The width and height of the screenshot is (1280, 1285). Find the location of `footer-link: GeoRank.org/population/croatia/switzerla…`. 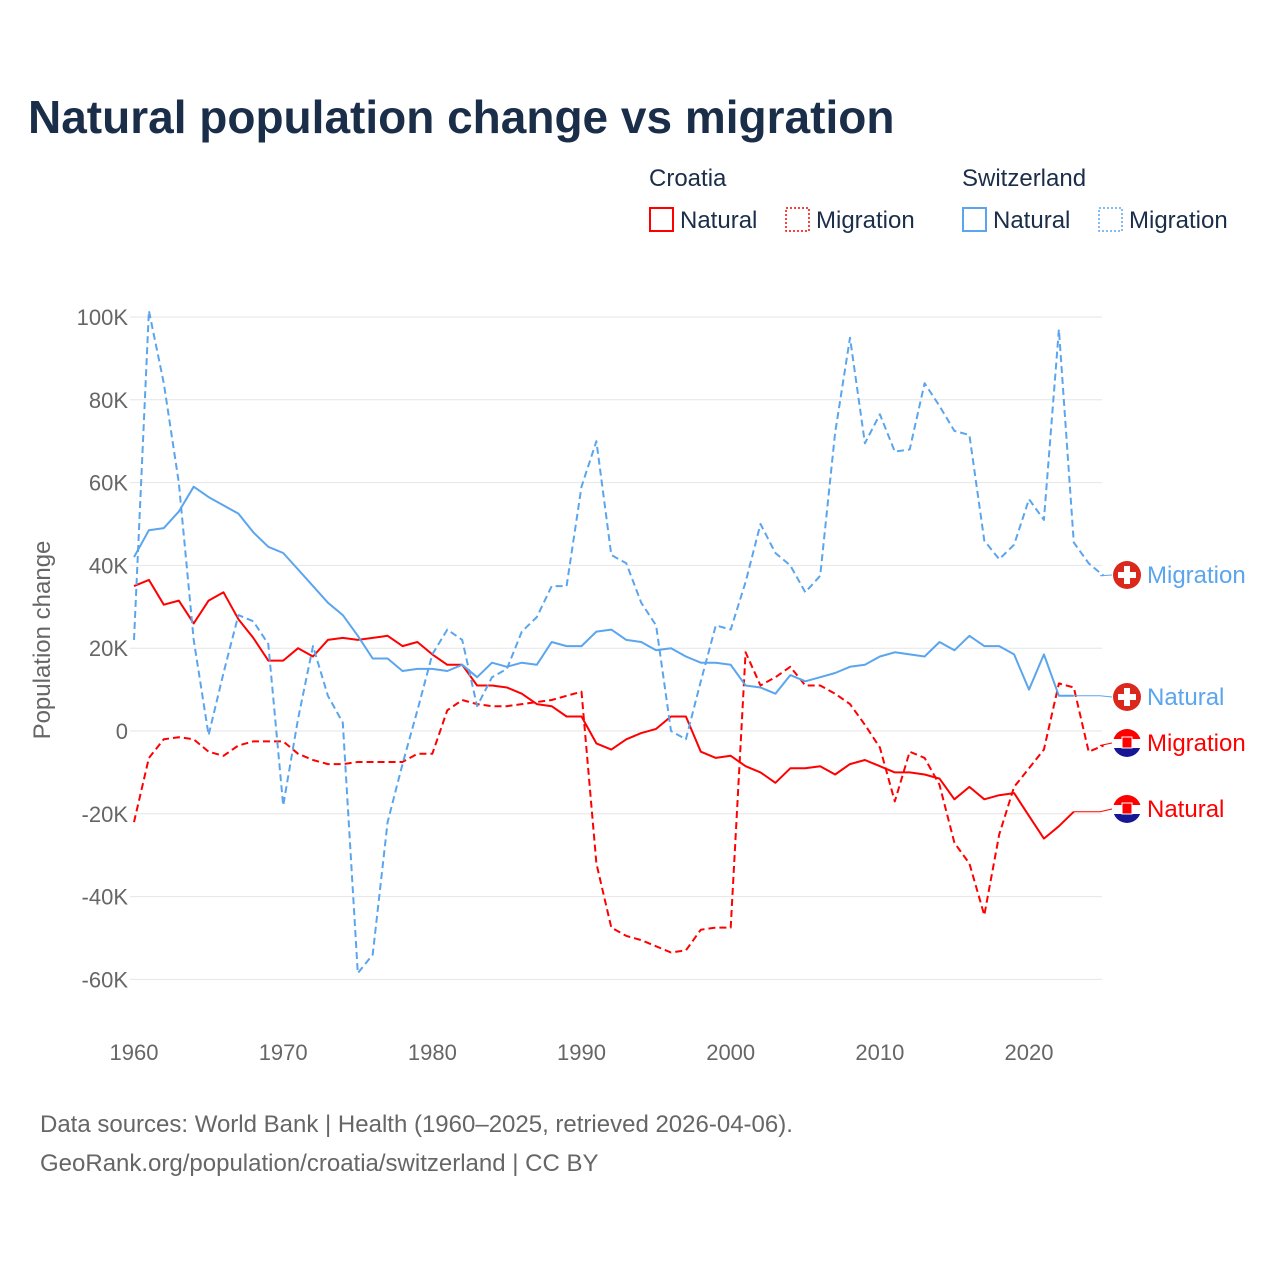

footer-link: GeoRank.org/population/croatia/switzerla… is located at coordinates (319, 1163).